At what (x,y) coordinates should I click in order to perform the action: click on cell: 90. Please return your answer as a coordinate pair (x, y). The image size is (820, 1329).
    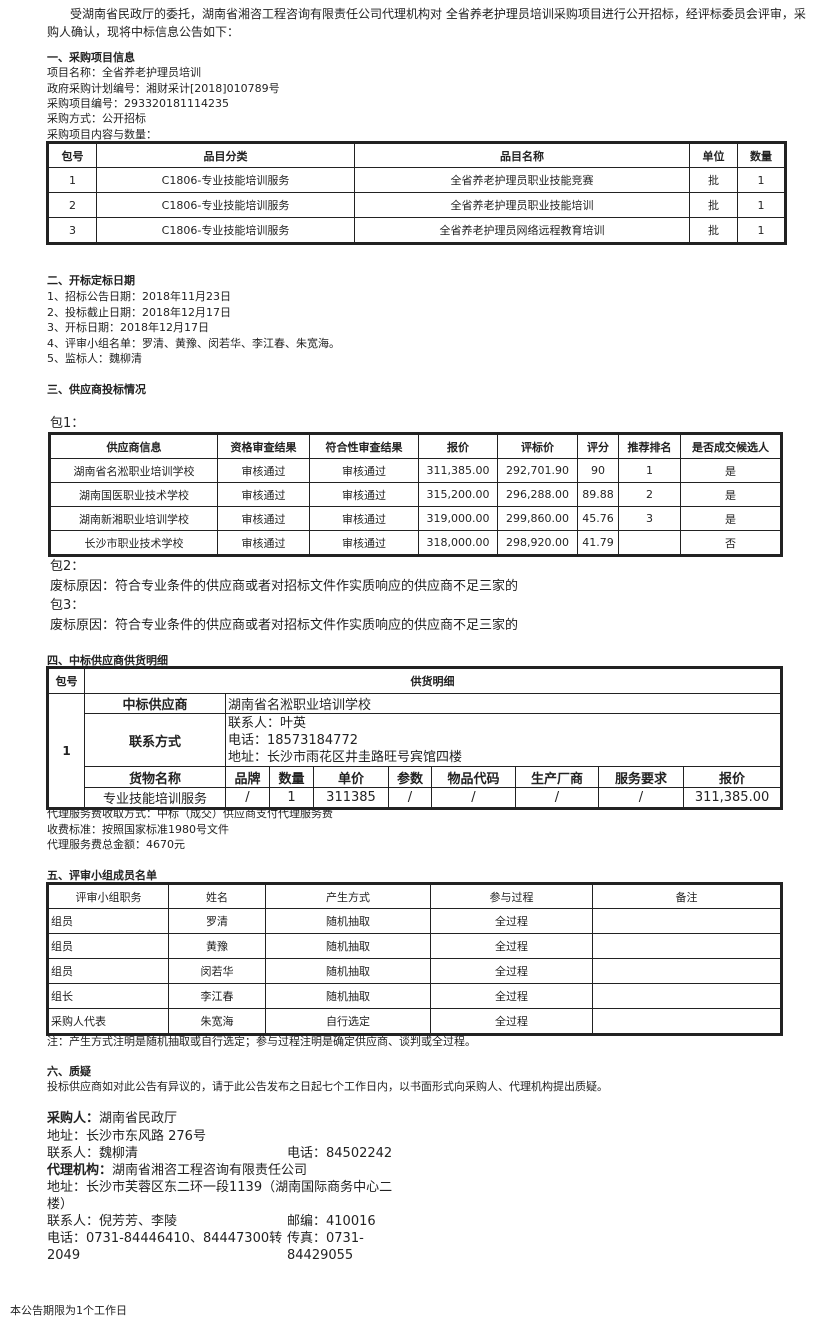
    Looking at the image, I should click on (598, 470).